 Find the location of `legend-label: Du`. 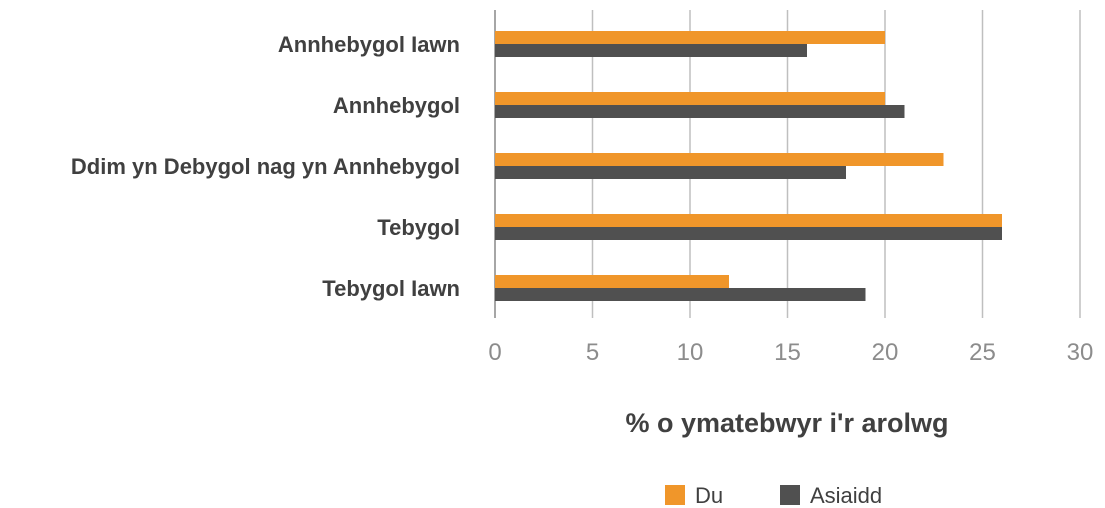

legend-label: Du is located at coordinates (709, 495).